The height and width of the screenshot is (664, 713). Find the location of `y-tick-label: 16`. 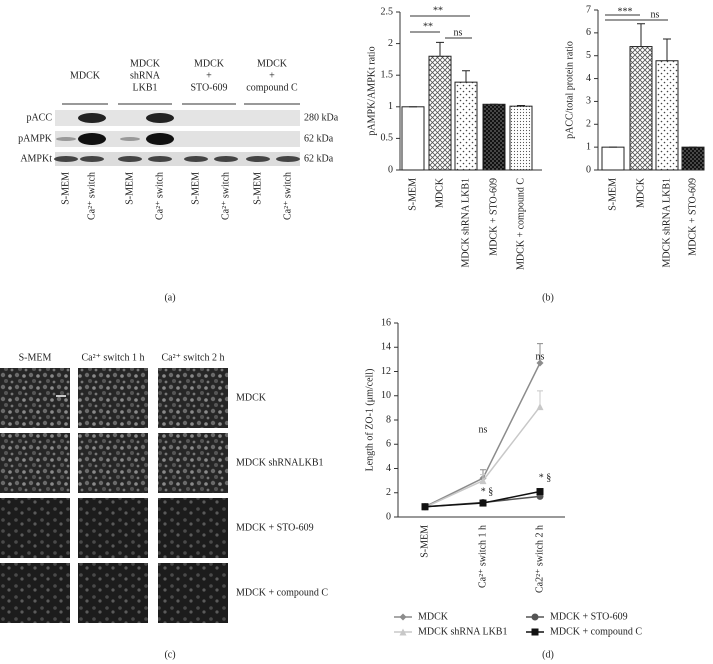

y-tick-label: 16 is located at coordinates (386, 322).